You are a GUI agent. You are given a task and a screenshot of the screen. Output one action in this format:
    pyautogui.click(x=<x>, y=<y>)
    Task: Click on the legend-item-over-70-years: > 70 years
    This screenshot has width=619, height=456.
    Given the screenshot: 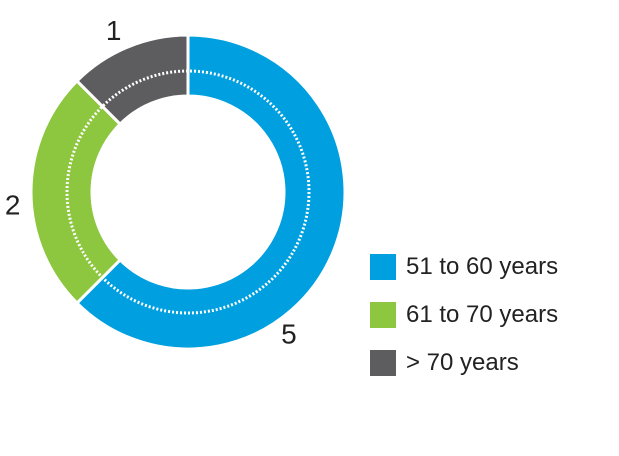 What is the action you would take?
    pyautogui.click(x=464, y=363)
    